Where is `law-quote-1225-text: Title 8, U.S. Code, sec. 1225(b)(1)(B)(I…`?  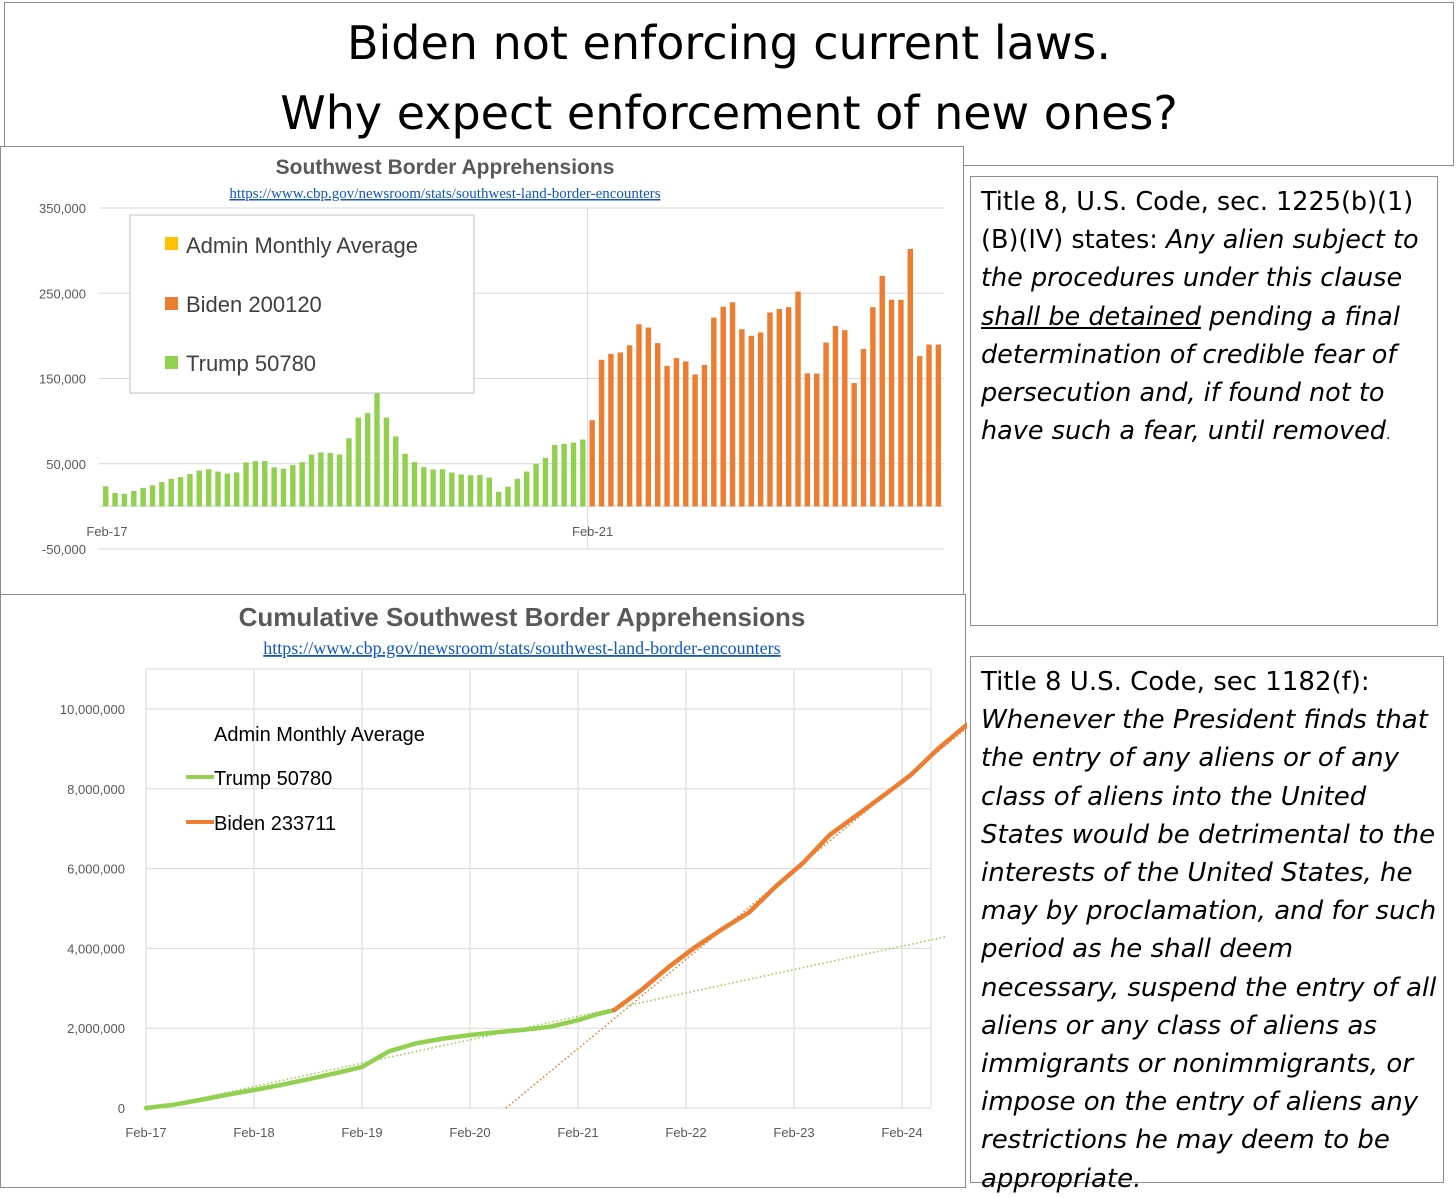
law-quote-1225-text: Title 8, U.S. Code, sec. 1225(b)(1)(B)(I… is located at coordinates (1207, 318).